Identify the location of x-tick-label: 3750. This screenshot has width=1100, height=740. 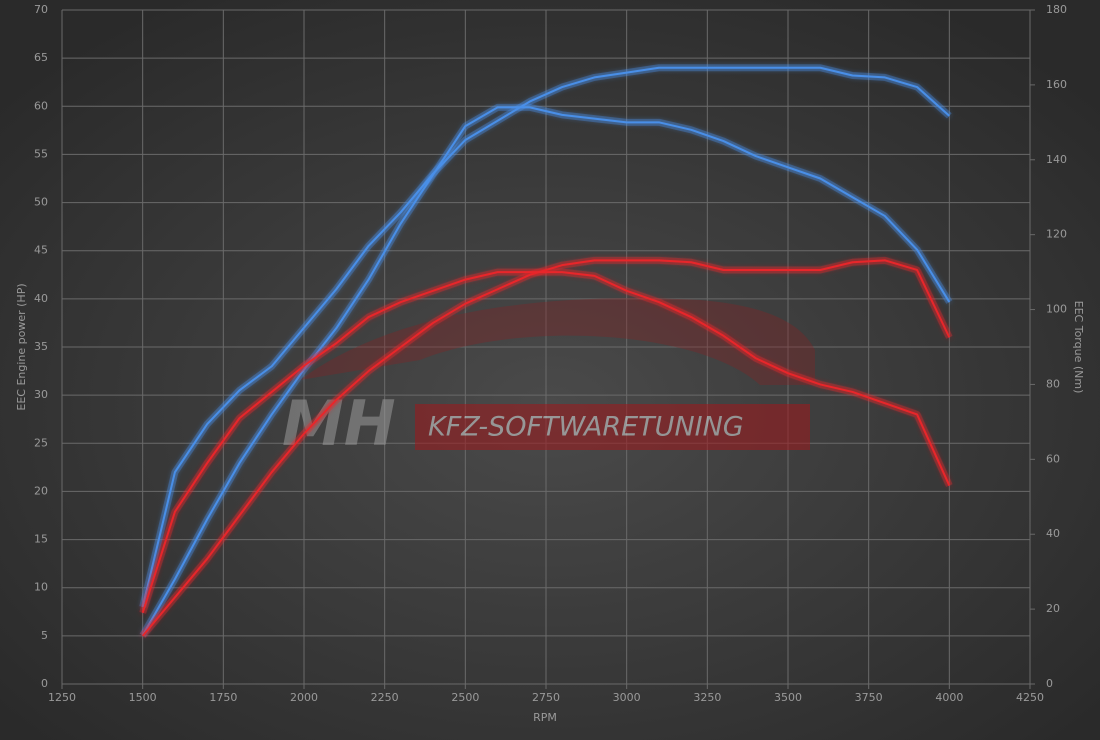
(869, 697).